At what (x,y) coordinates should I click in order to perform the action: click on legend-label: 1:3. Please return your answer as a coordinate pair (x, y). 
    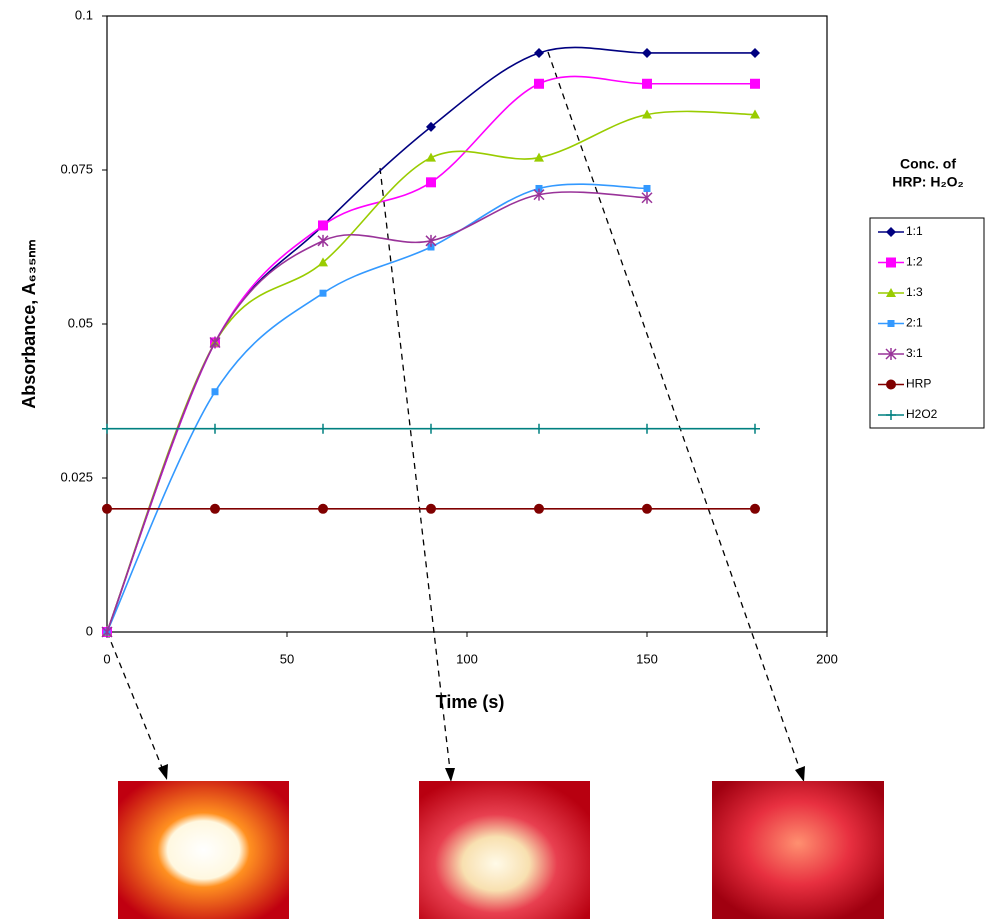
    Looking at the image, I should click on (914, 292).